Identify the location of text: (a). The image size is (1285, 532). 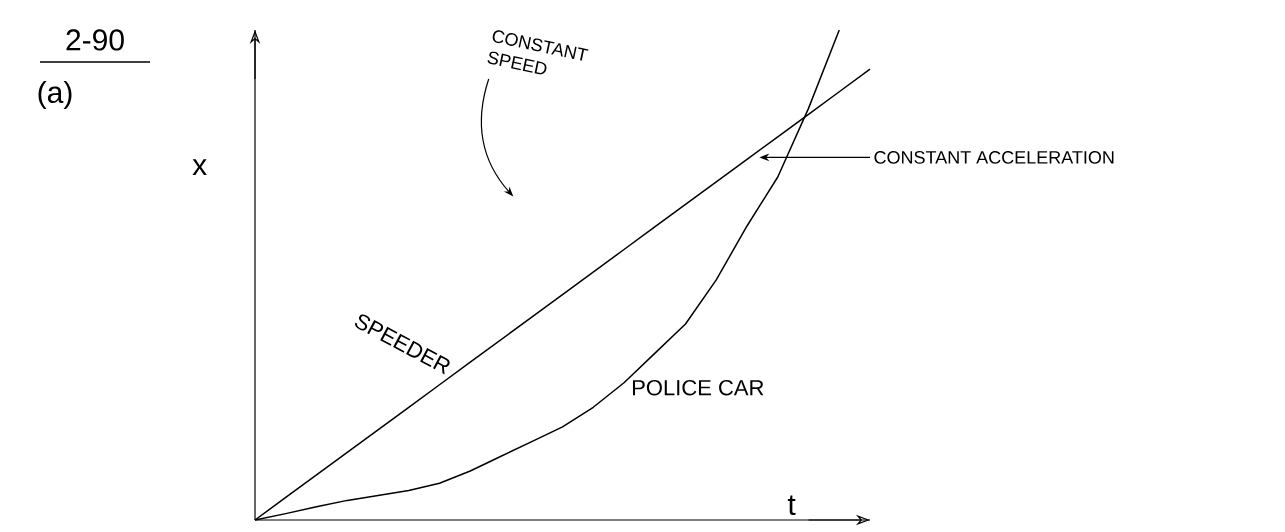
(55, 95).